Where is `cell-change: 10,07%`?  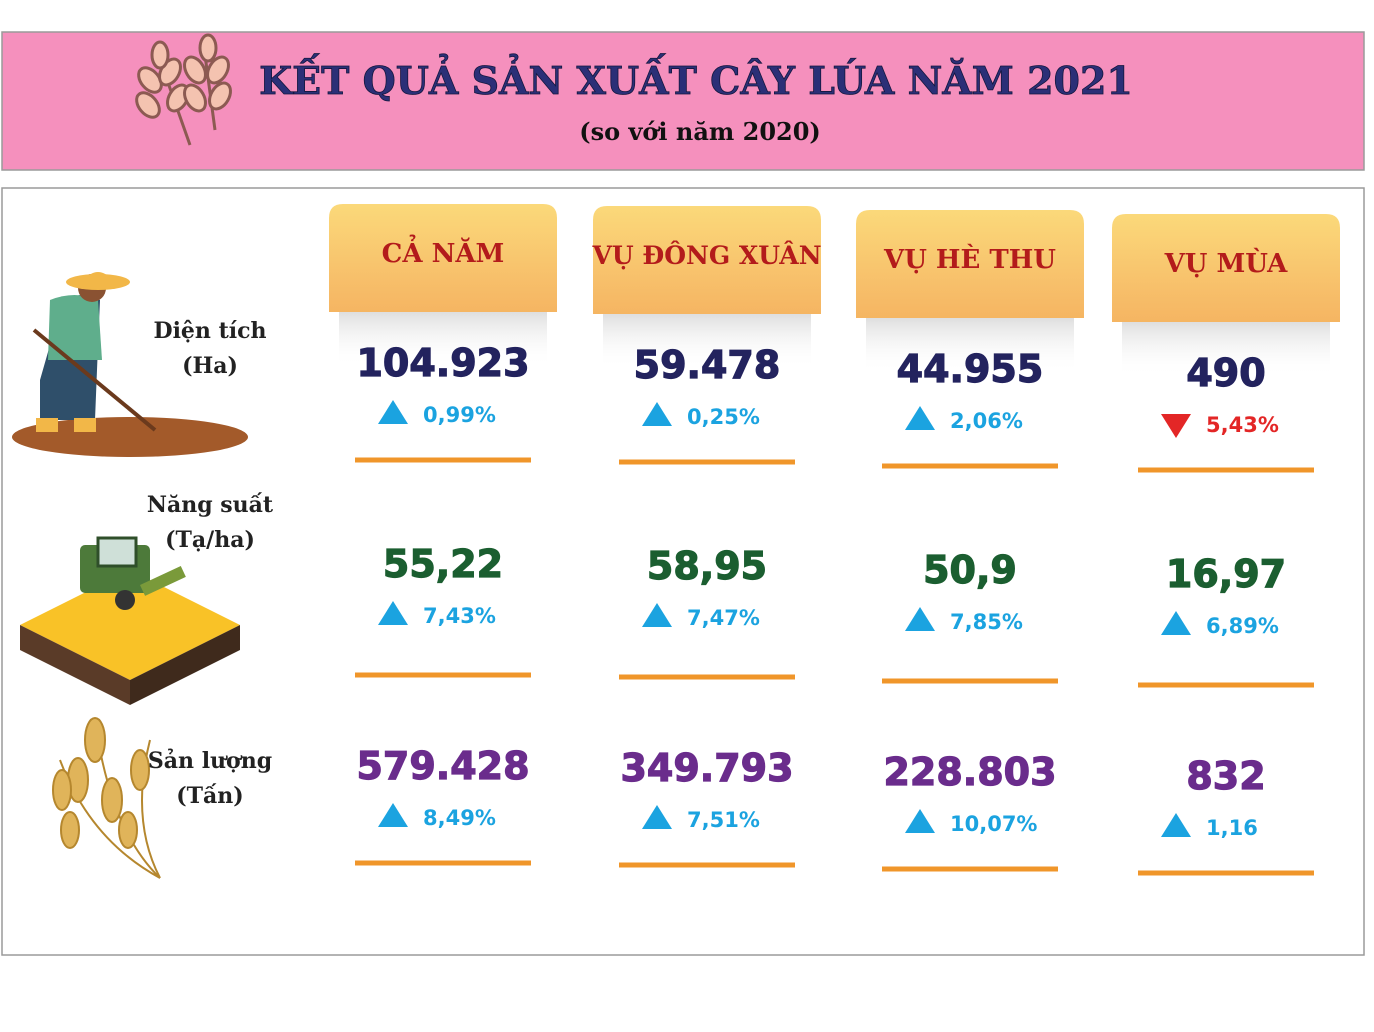
cell-change: 10,07% is located at coordinates (993, 824).